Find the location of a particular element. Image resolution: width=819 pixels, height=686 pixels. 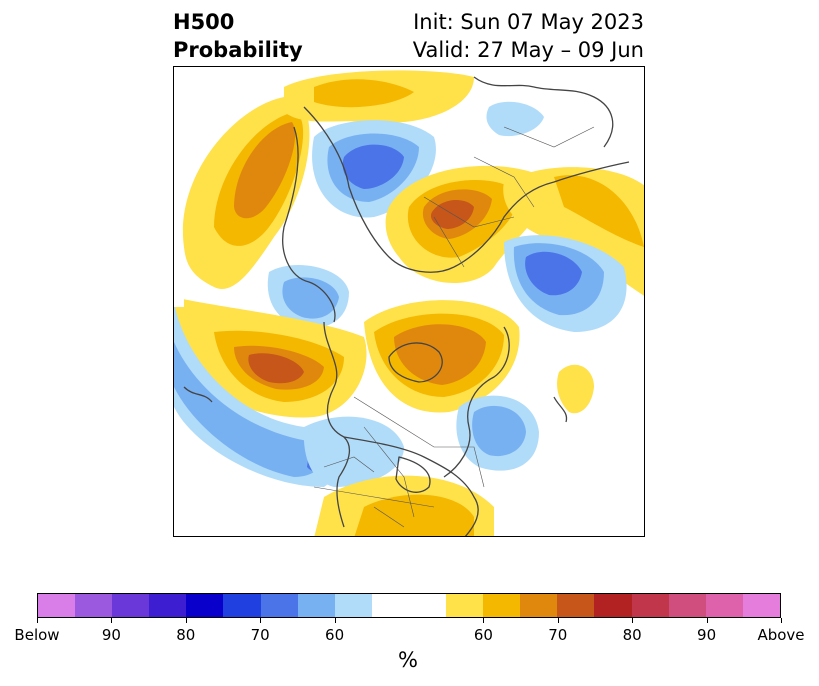

title-variable: H500 is located at coordinates (204, 22).